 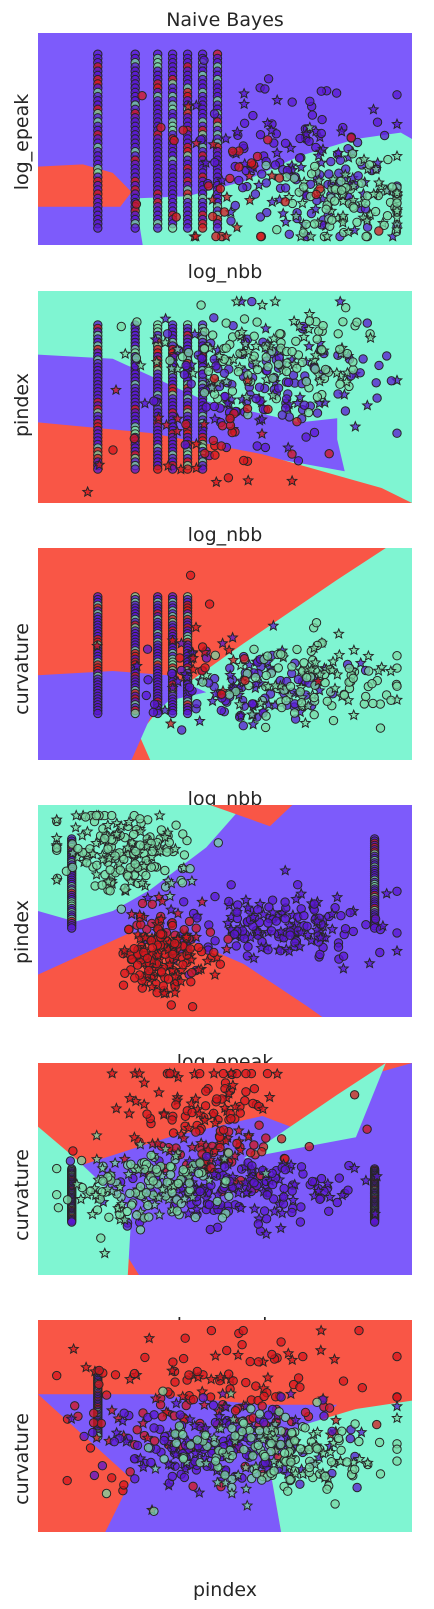 I want to click on x-axis-label-3: log_nbb, so click(x=225, y=799).